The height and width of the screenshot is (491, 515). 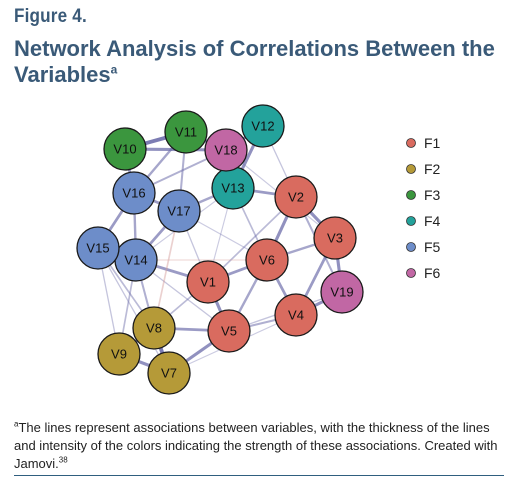 I want to click on legend-label-f1: F1, so click(x=432, y=143).